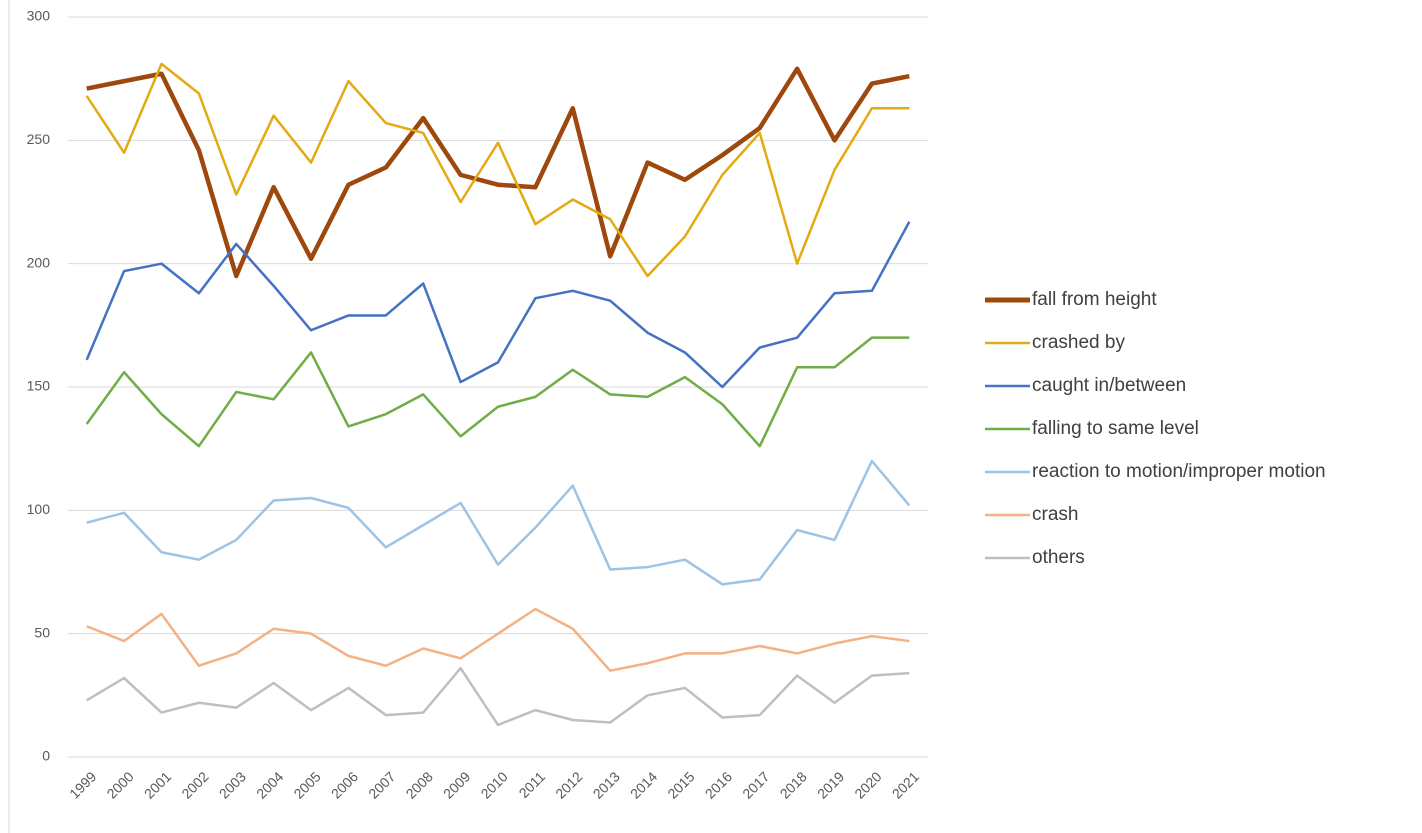  I want to click on legend-label: falling to same level, so click(1115, 428).